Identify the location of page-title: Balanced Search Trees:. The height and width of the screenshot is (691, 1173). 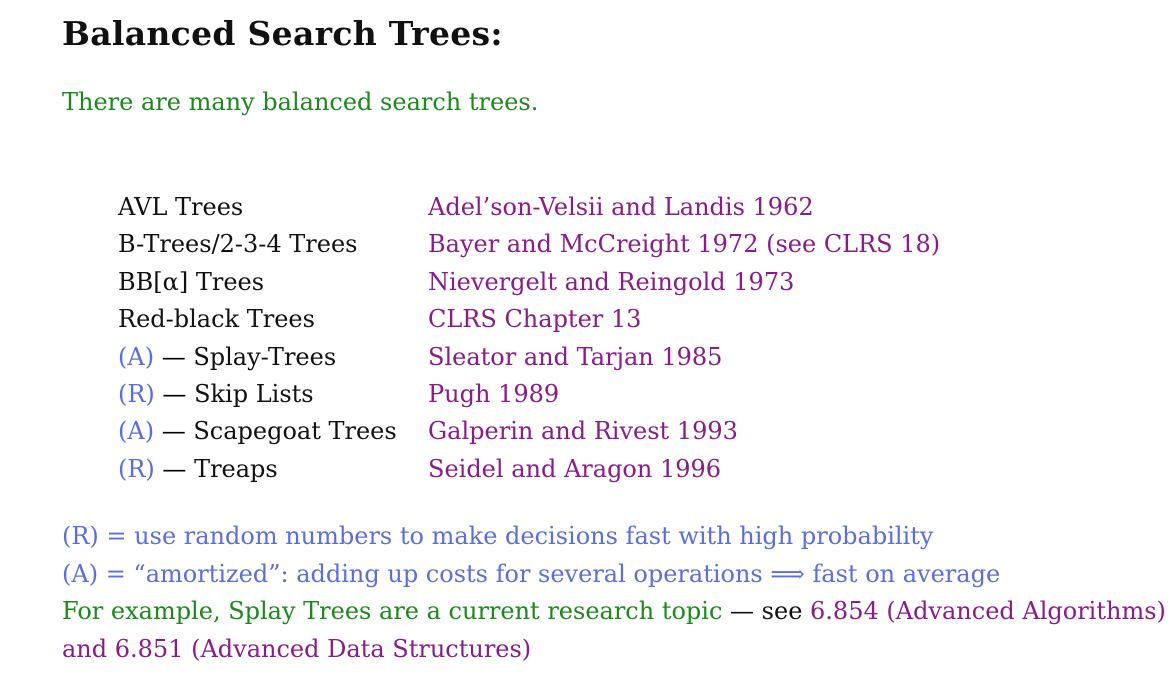
(282, 33).